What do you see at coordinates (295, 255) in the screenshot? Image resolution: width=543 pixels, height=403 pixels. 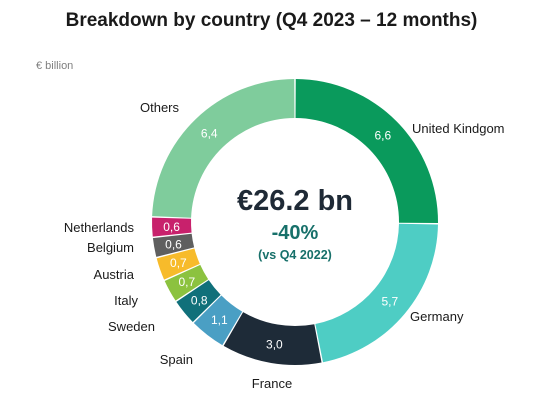 I see `center-reference: (vs Q4 2022)` at bounding box center [295, 255].